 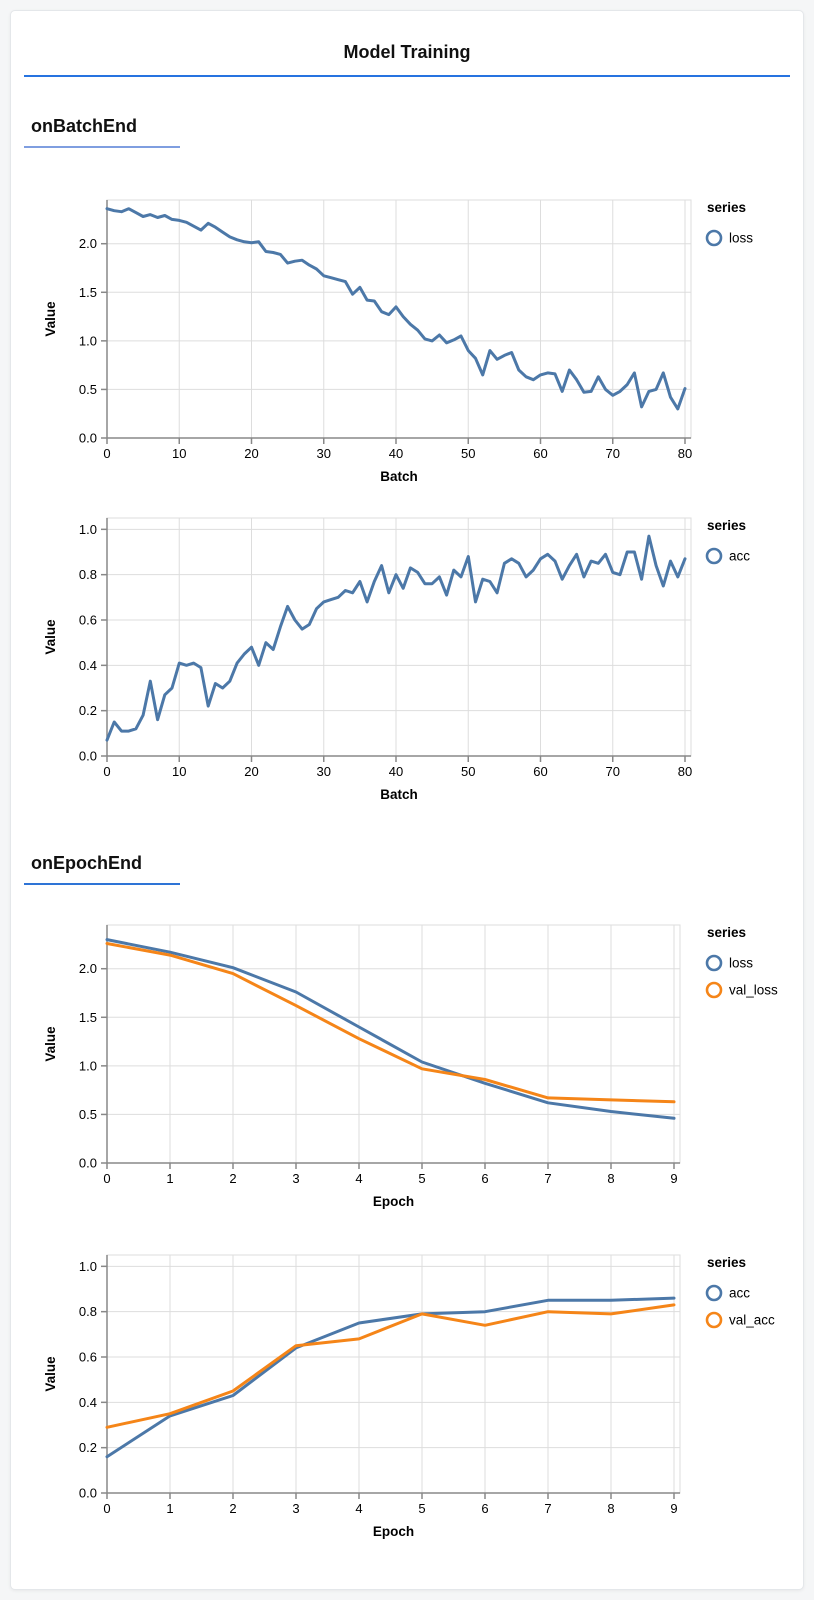 I want to click on series-line-loss, so click(x=390, y=1029).